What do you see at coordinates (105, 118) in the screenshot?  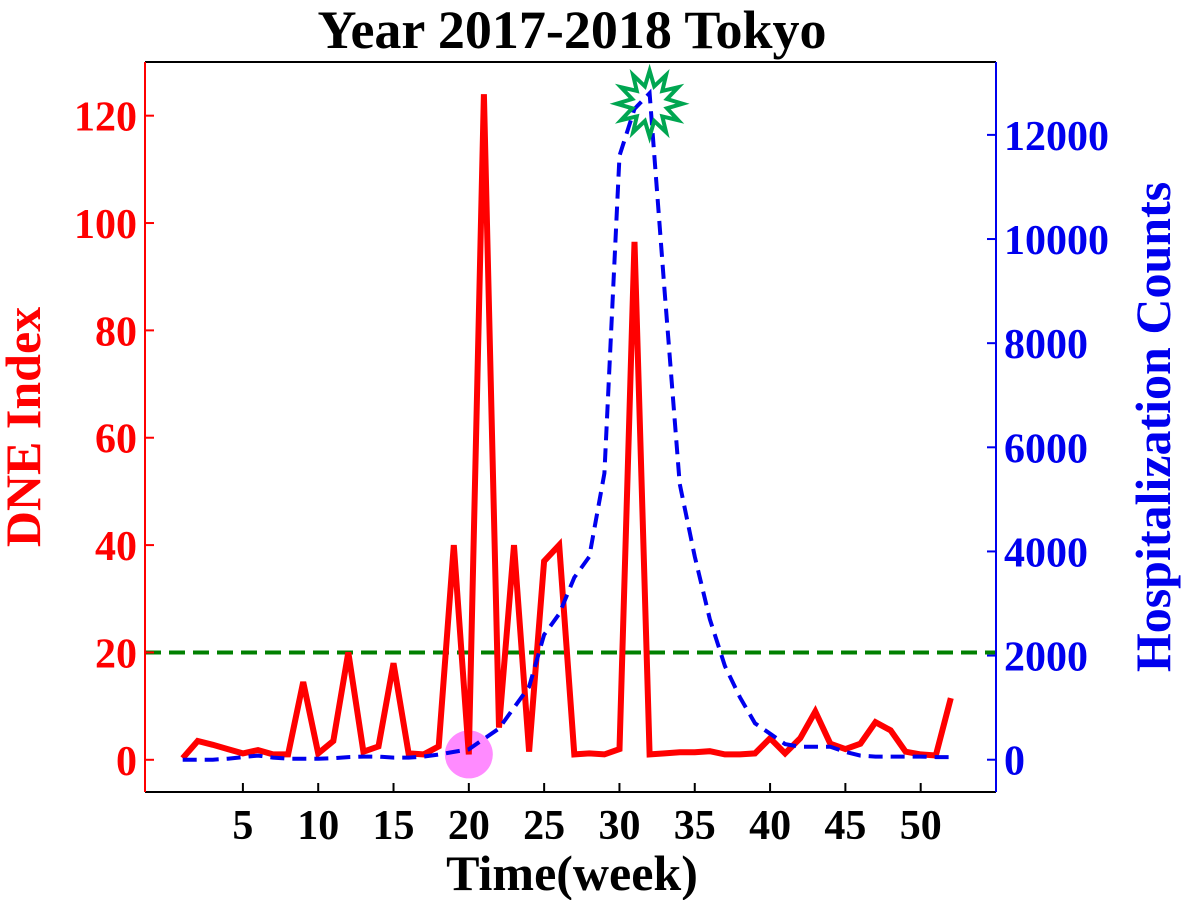 I see `left-y-tick-label: 120` at bounding box center [105, 118].